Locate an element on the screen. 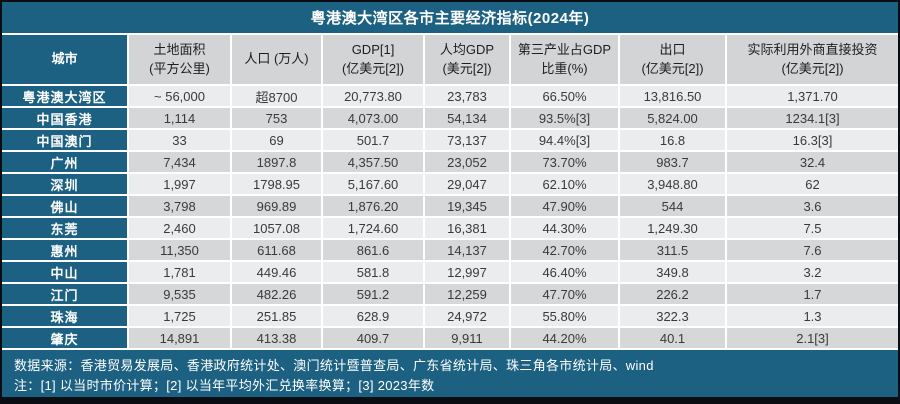  data-cell: 24,972 is located at coordinates (467, 316).